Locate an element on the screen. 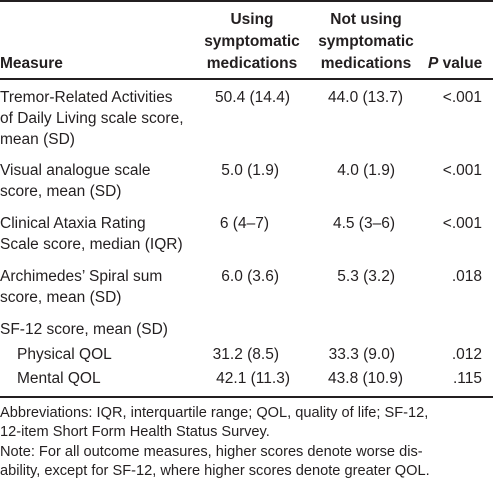  cell-p-value: .018 is located at coordinates (466, 276).